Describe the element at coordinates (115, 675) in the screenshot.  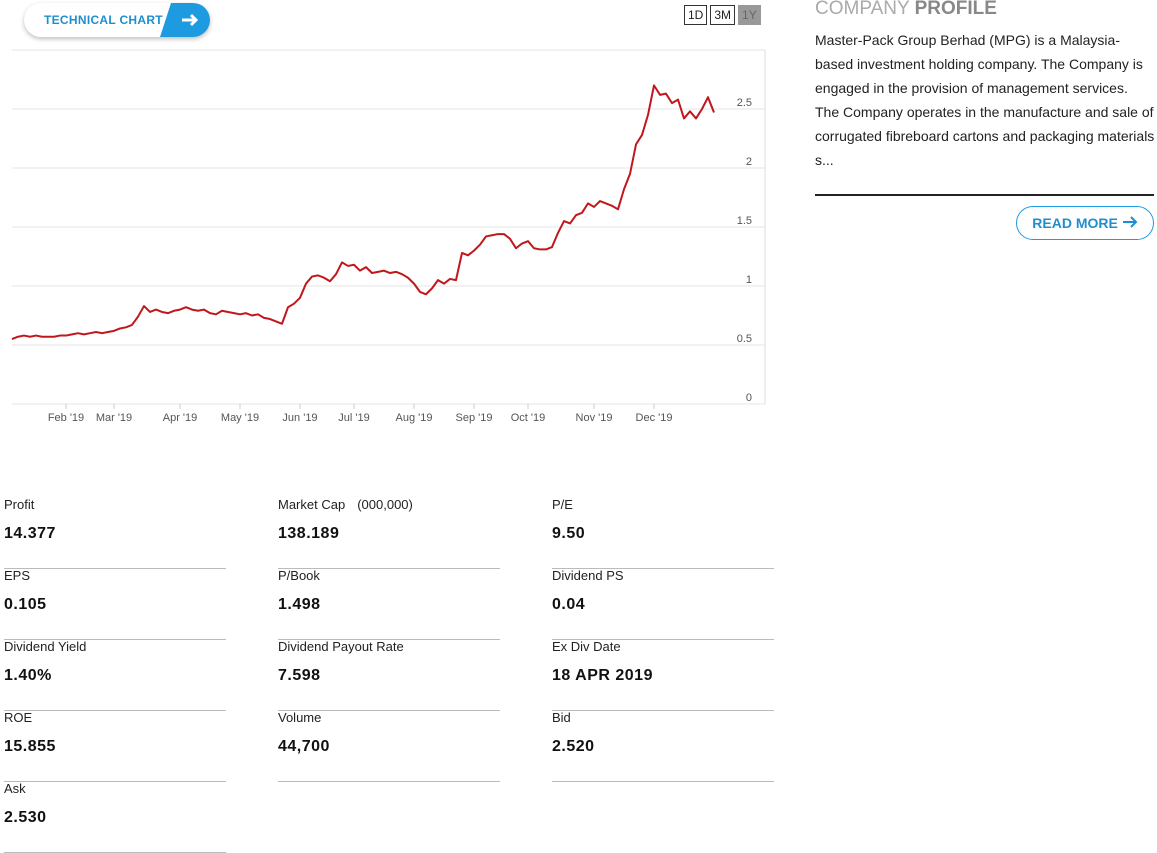
I see `stat-item: Dividend Yield 1.40%` at that location.